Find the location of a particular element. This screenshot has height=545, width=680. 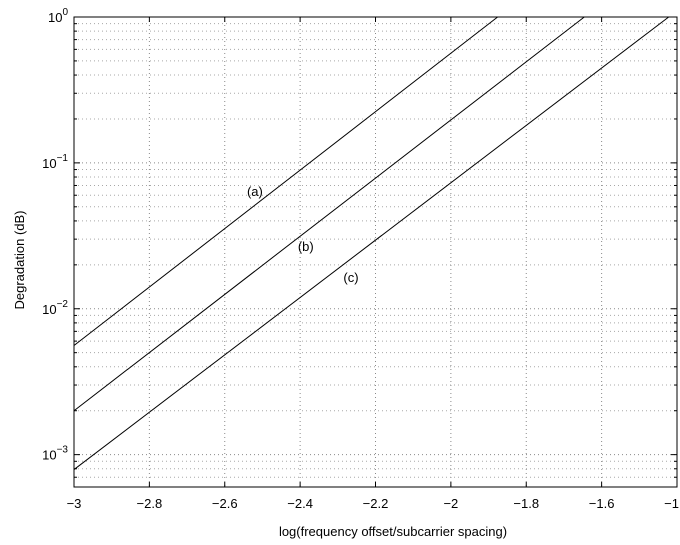

x-tick-label: −3 is located at coordinates (74, 503).